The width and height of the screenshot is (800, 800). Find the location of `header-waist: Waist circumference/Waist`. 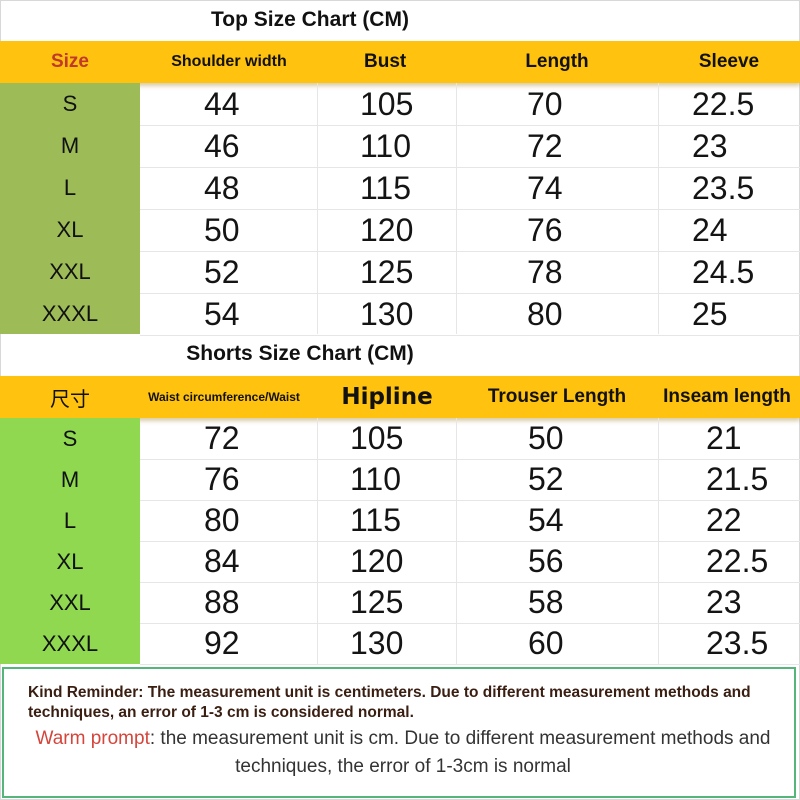

header-waist: Waist circumference/Waist is located at coordinates (224, 397).